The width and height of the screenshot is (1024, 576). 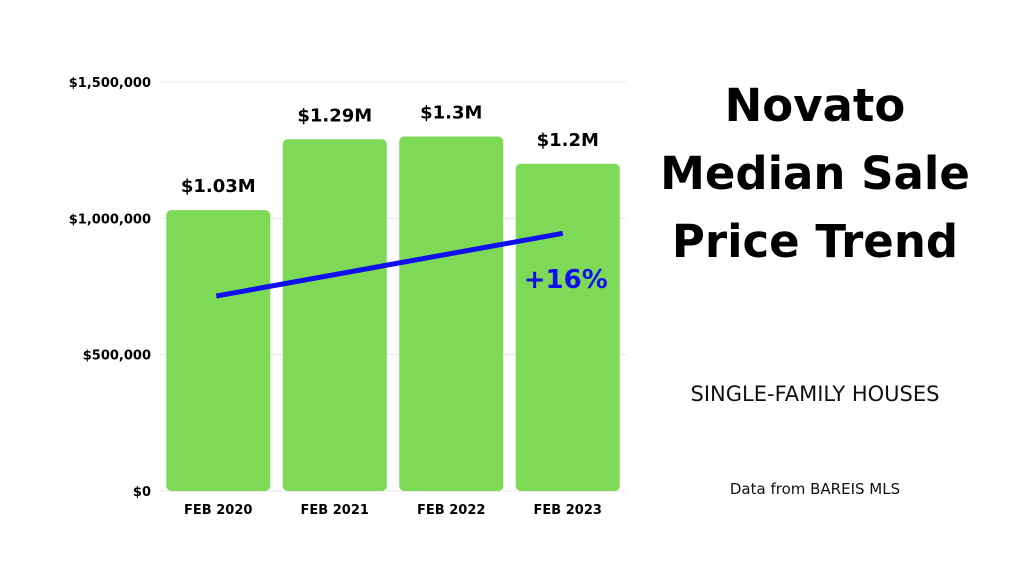 I want to click on data-labels: $1.03M $1.29M $1.3M $1.2M, so click(x=390, y=150).